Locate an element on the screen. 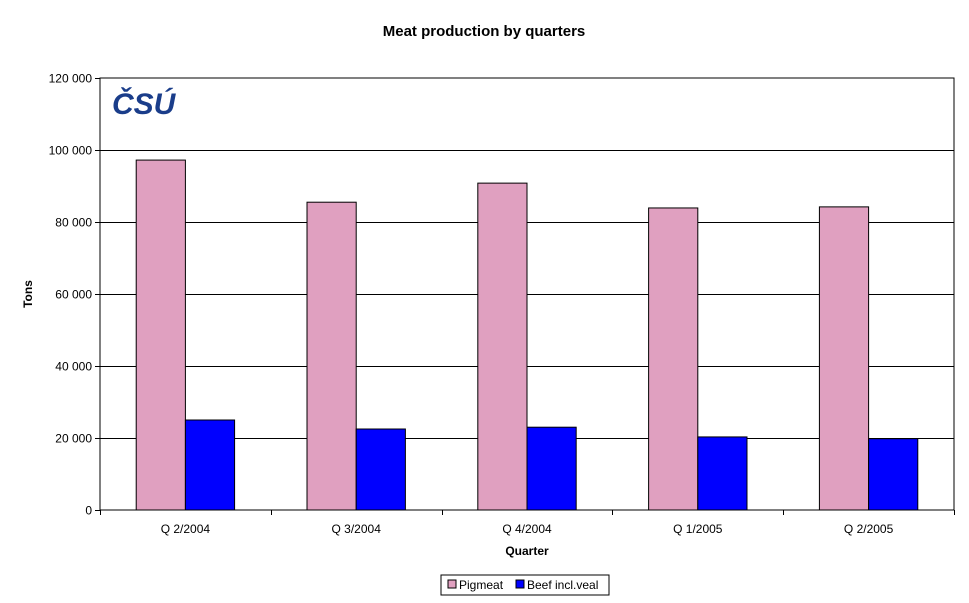 The height and width of the screenshot is (603, 969). y-tick-label: 100 000 is located at coordinates (71, 151).